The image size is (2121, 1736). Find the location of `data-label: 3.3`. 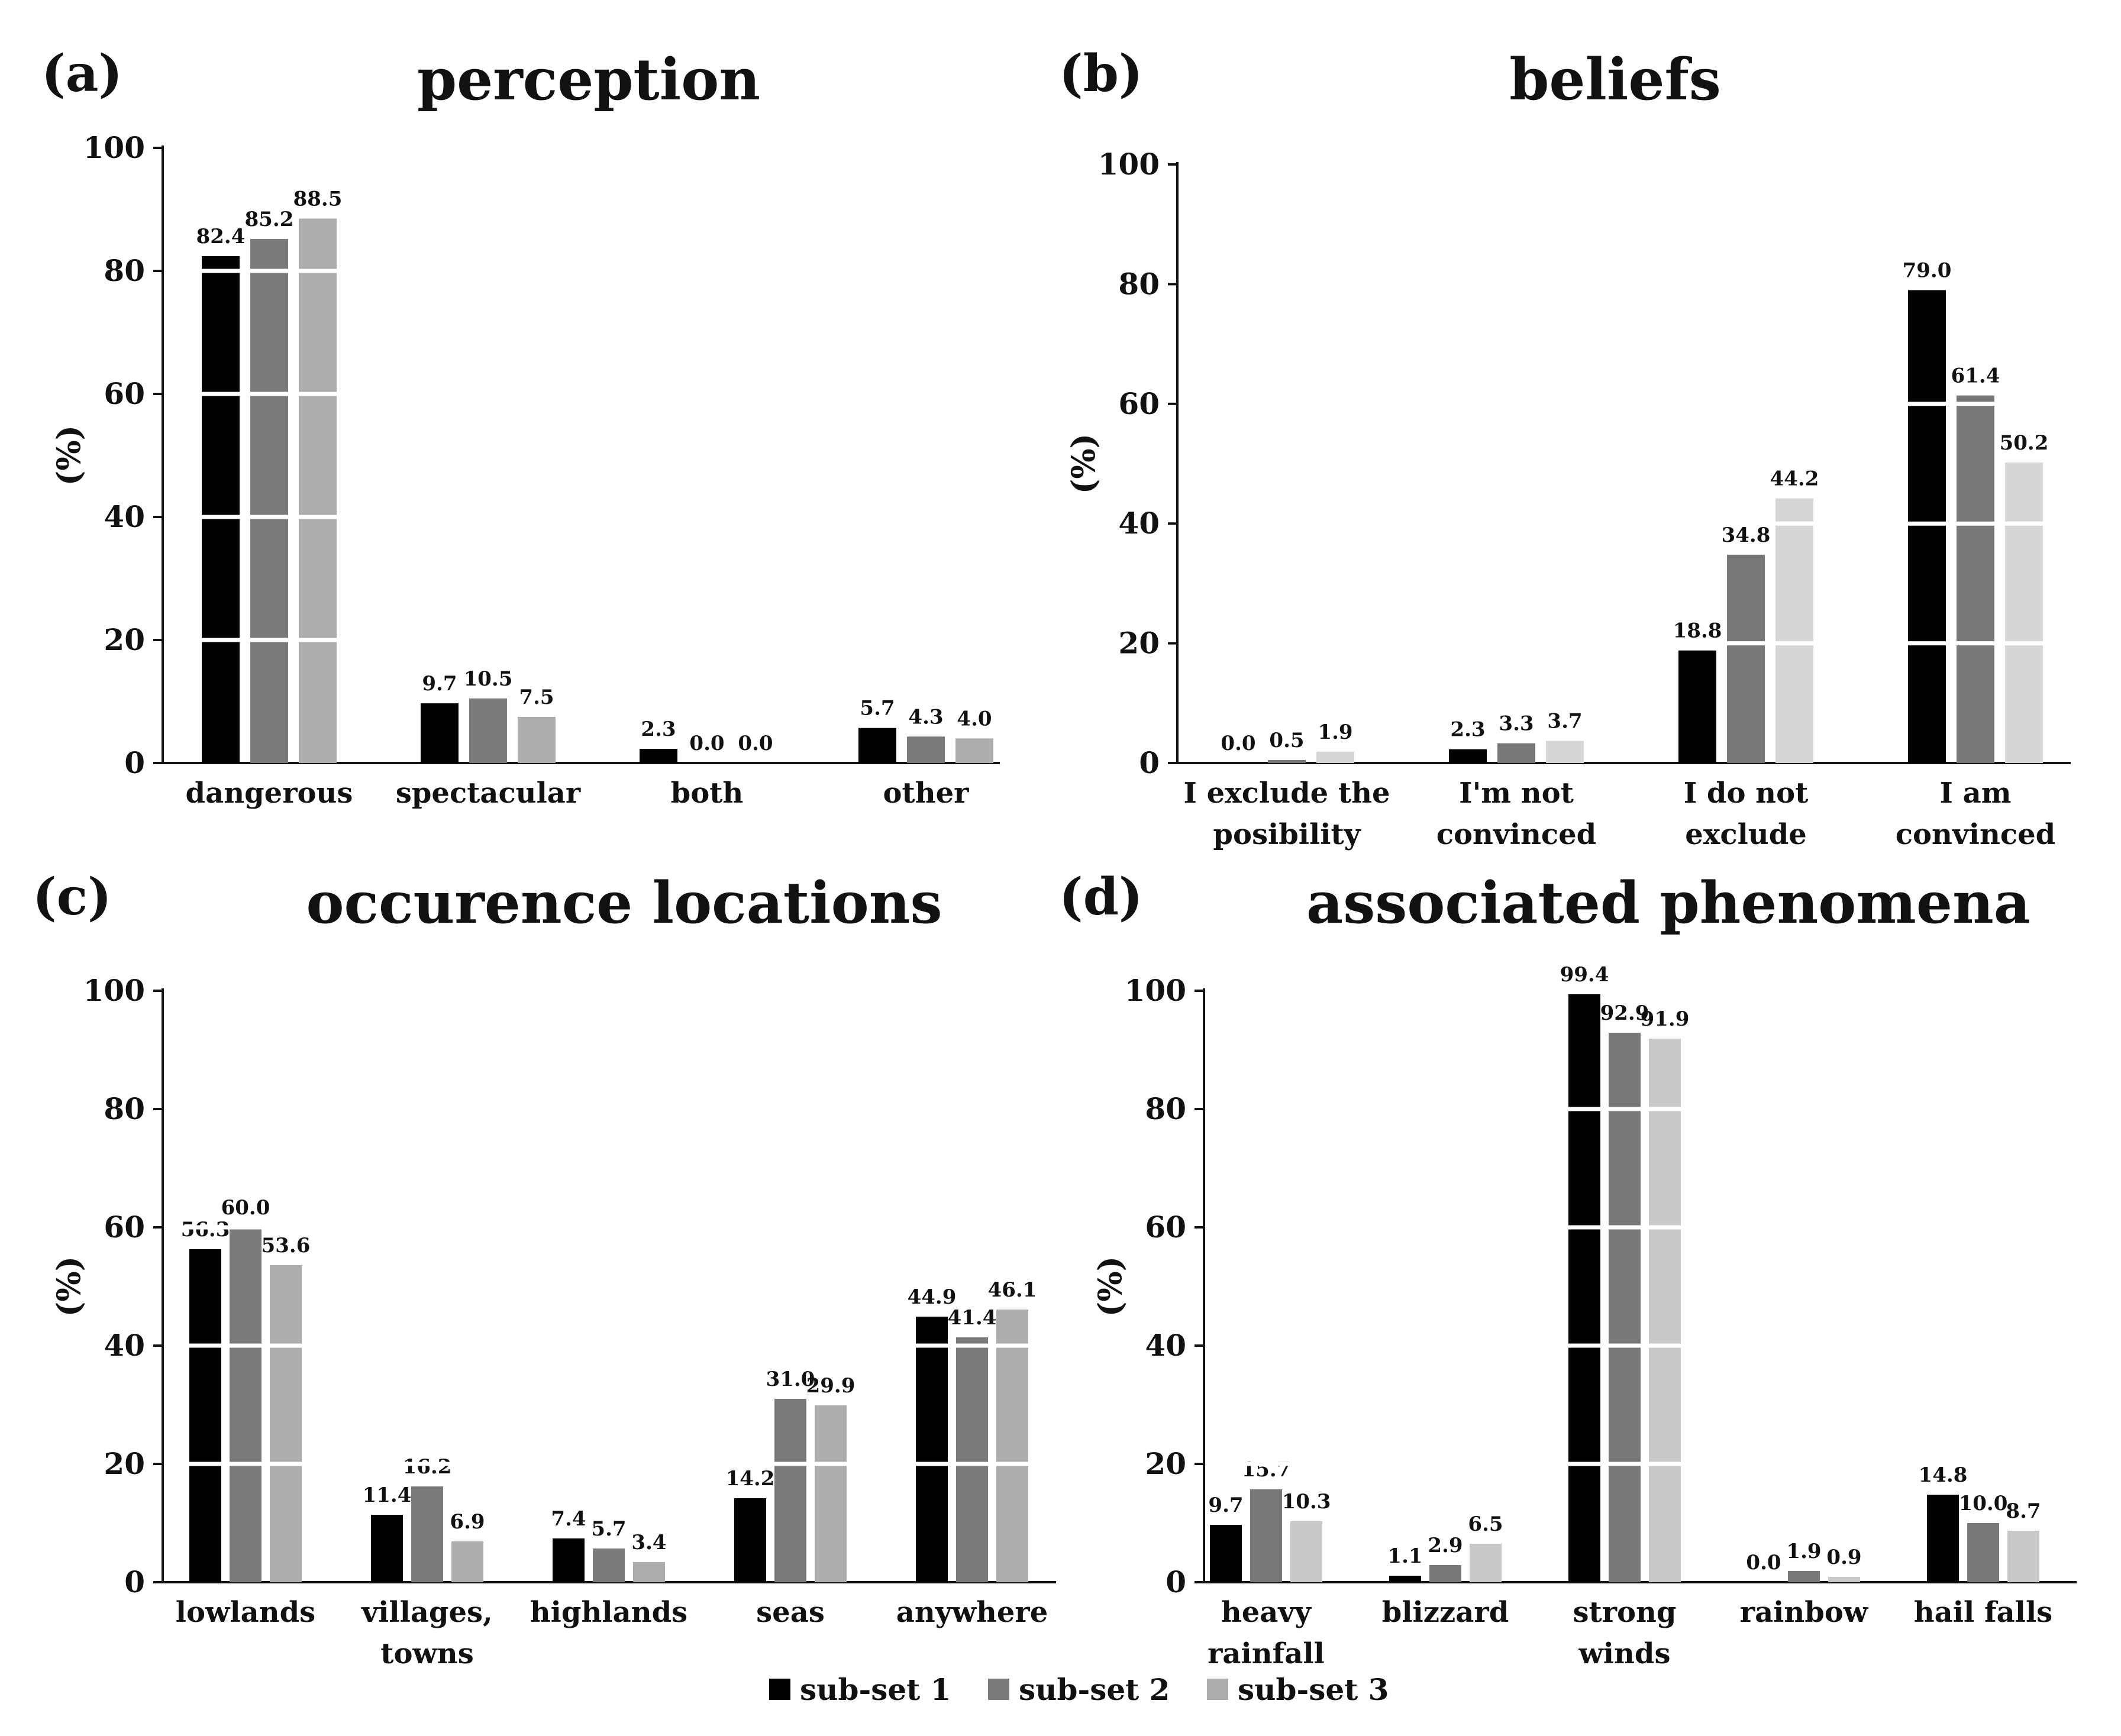

data-label: 3.3 is located at coordinates (1516, 724).